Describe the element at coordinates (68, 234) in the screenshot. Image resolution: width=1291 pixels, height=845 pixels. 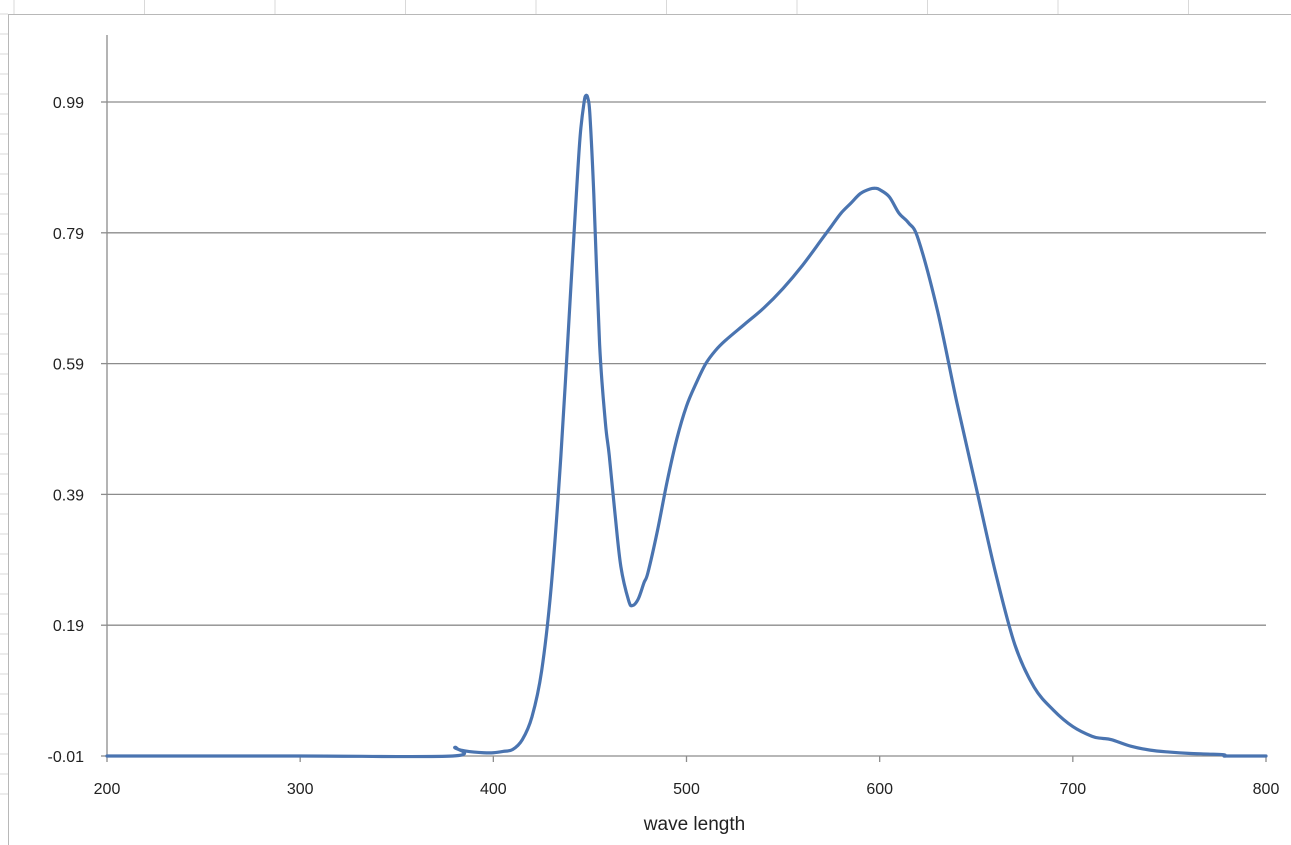
I see `y-tick-label: 0.79` at that location.